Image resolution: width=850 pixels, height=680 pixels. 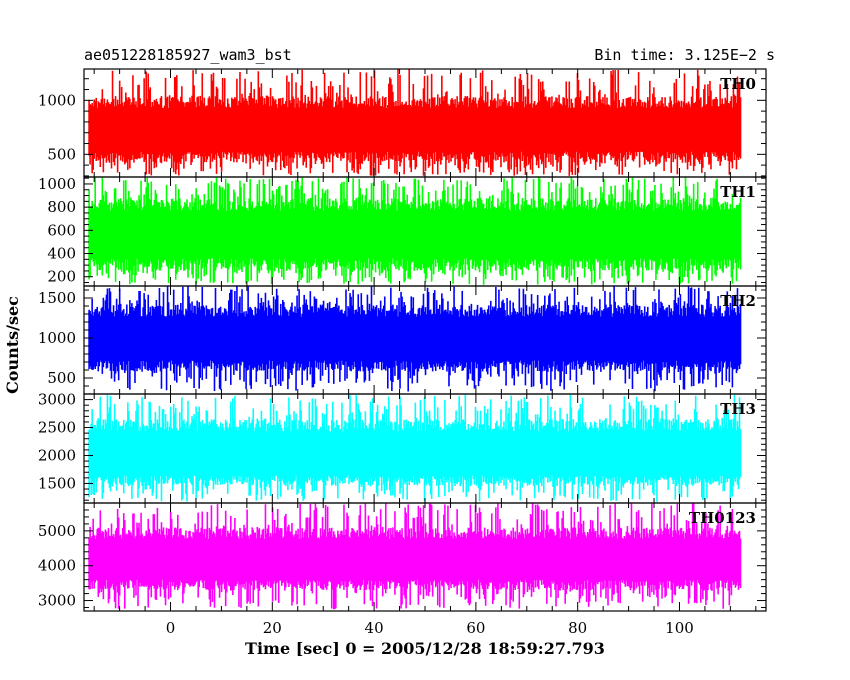 What do you see at coordinates (57, 428) in the screenshot?
I see `y-tick-label: 2500` at bounding box center [57, 428].